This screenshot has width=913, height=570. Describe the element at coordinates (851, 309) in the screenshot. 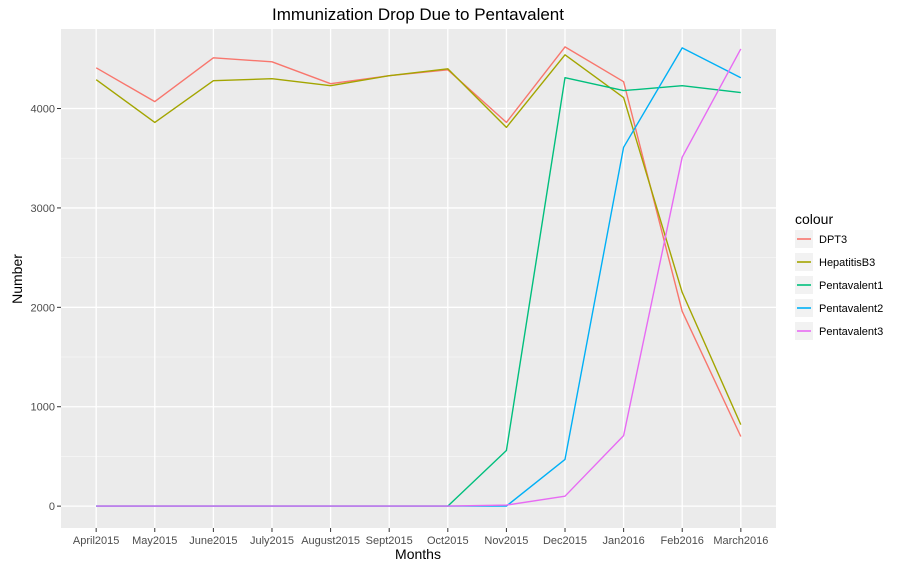

I see `legend-label: Pentavalent2` at that location.